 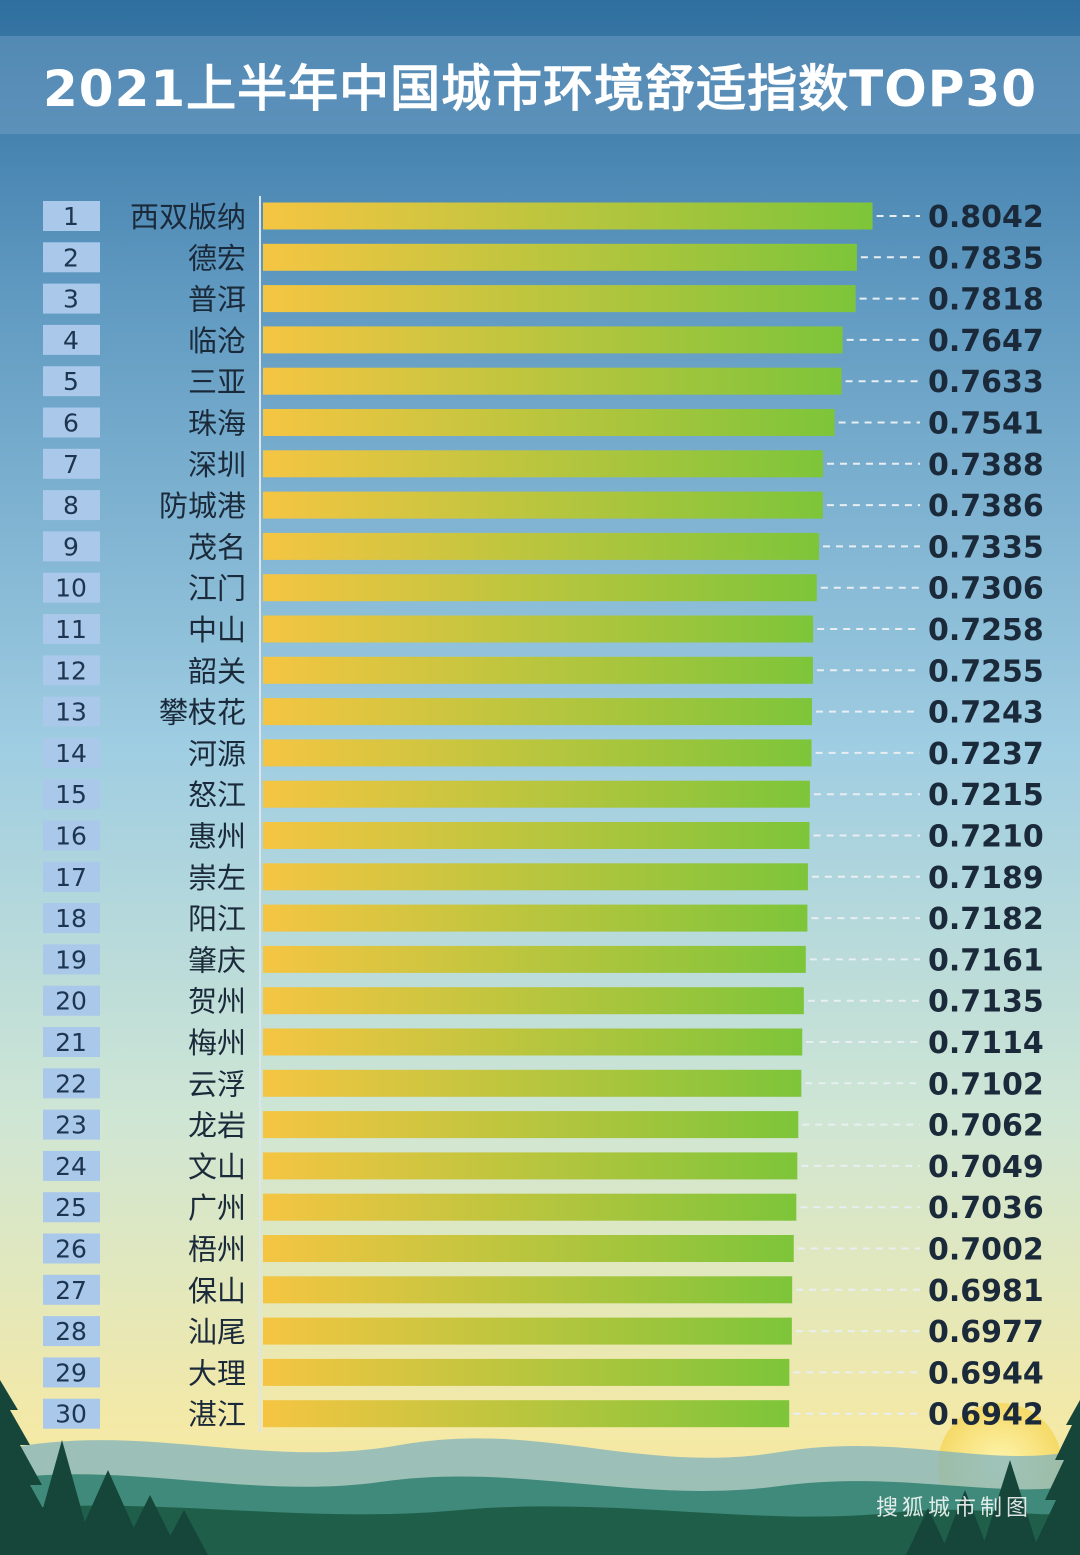 What do you see at coordinates (217, 1332) in the screenshot?
I see `category-label: 汕尾` at bounding box center [217, 1332].